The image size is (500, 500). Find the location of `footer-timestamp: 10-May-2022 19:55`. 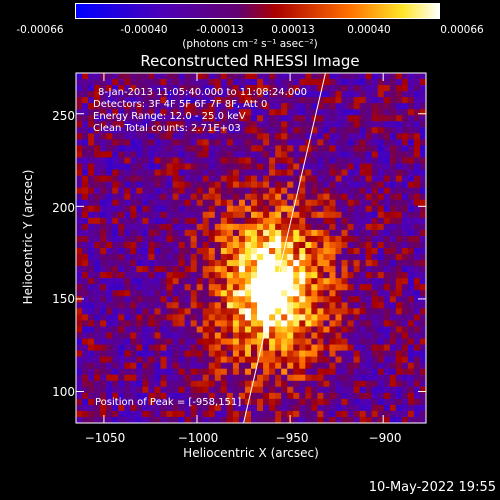

footer-timestamp: 10-May-2022 19:55 is located at coordinates (432, 487).